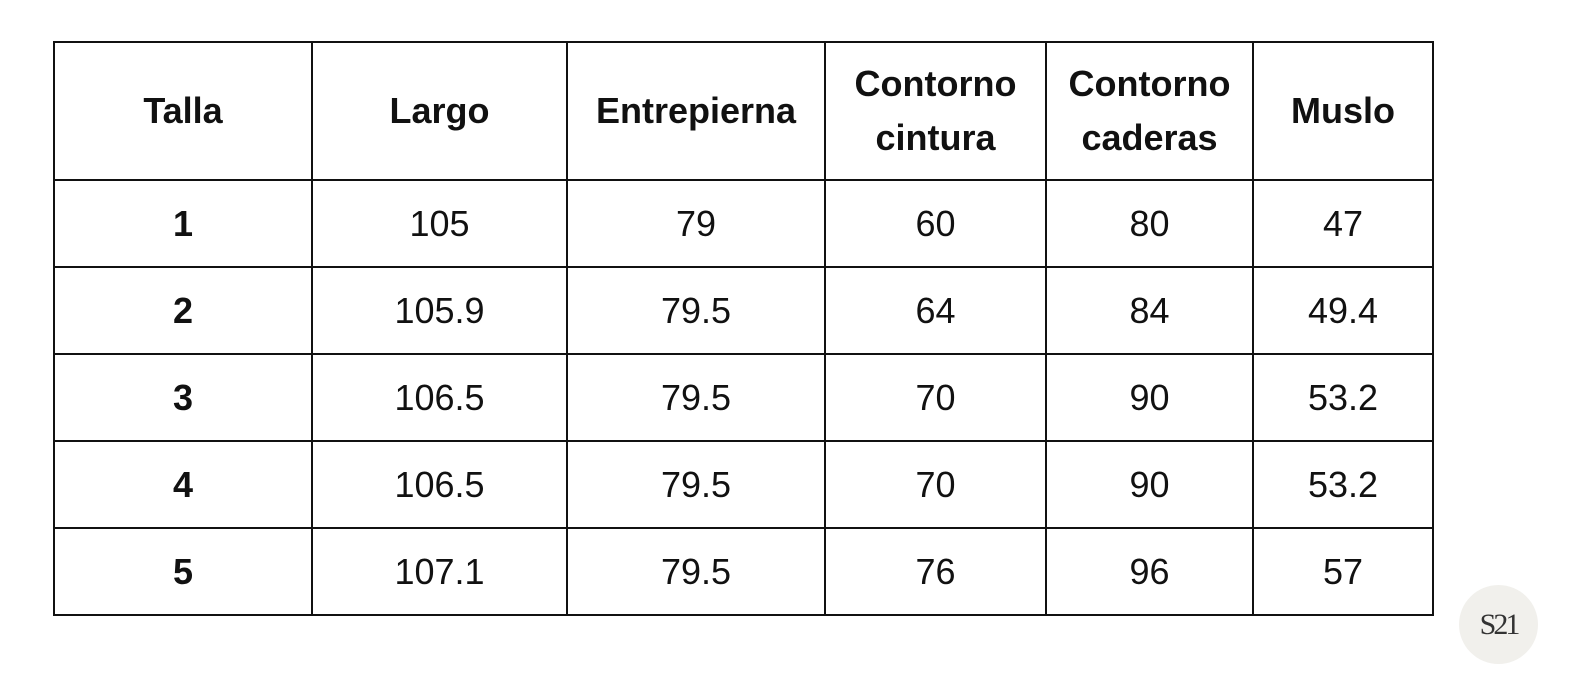 Image resolution: width=1580 pixels, height=700 pixels. Describe the element at coordinates (439, 111) in the screenshot. I see `header-cell: Largo` at that location.